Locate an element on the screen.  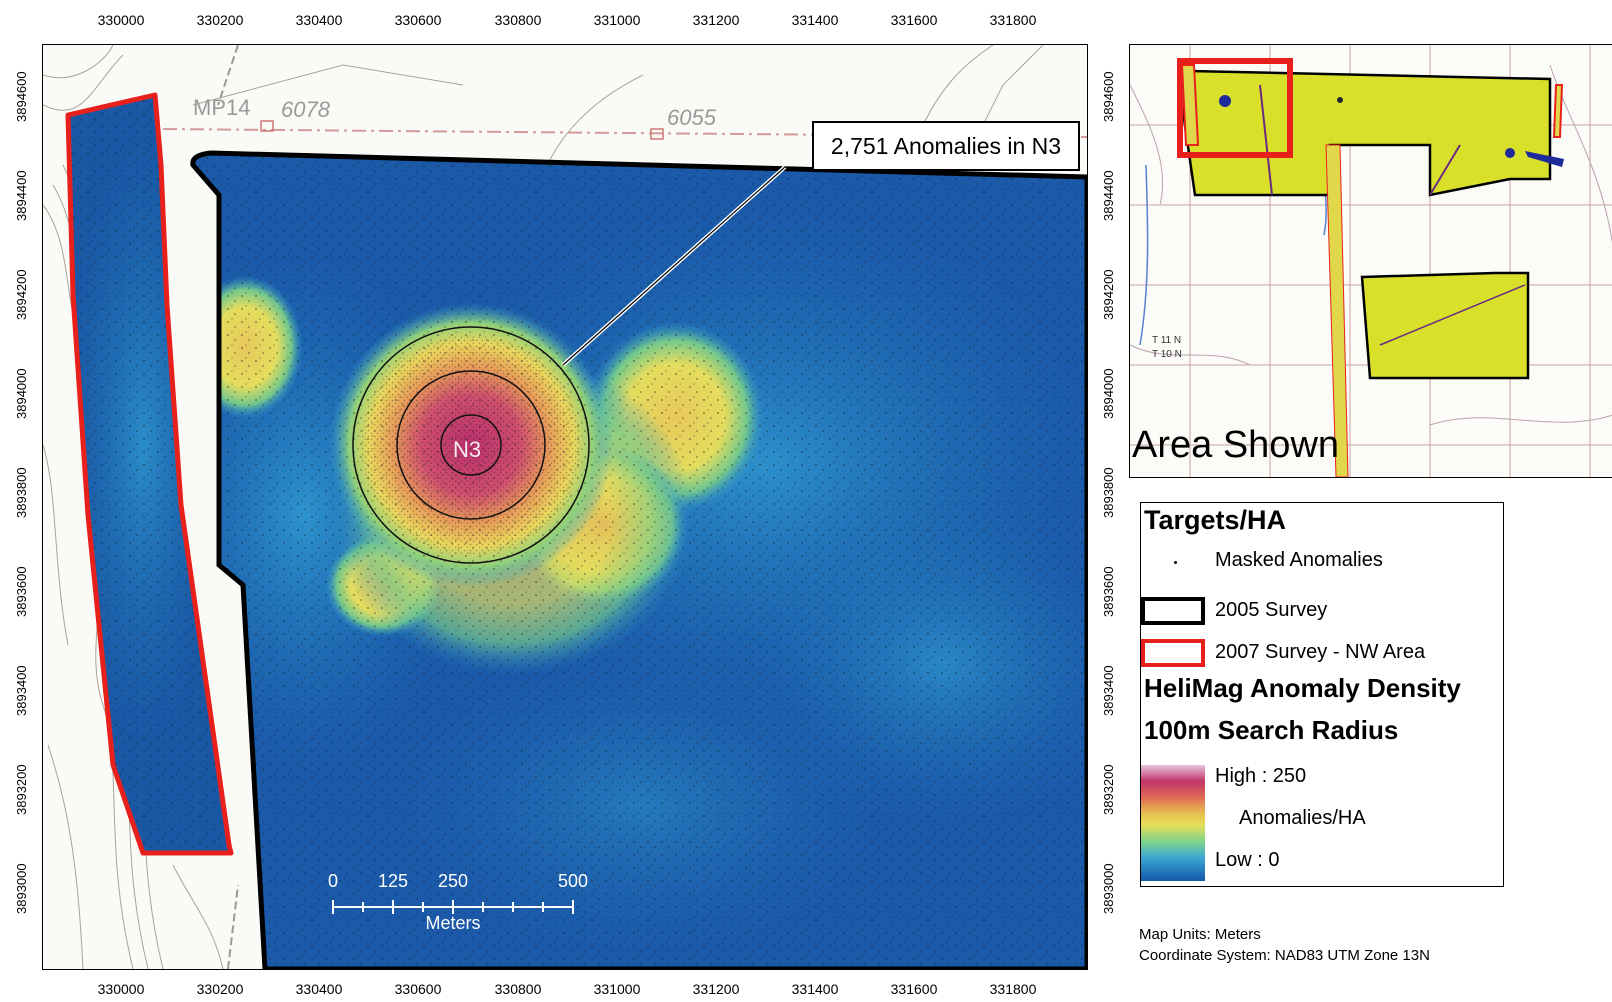
topo-label: 6078 is located at coordinates (306, 109).